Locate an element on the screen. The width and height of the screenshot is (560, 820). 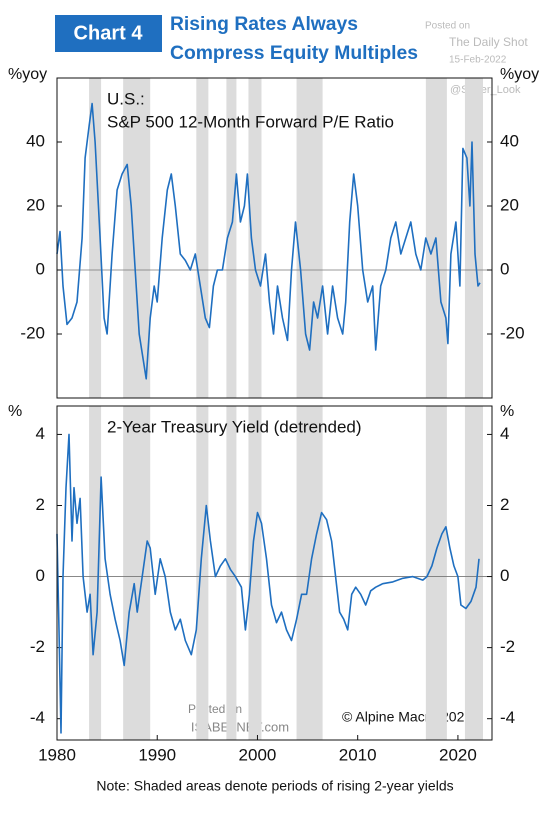
watermark: @Sober_Look is located at coordinates (485, 90).